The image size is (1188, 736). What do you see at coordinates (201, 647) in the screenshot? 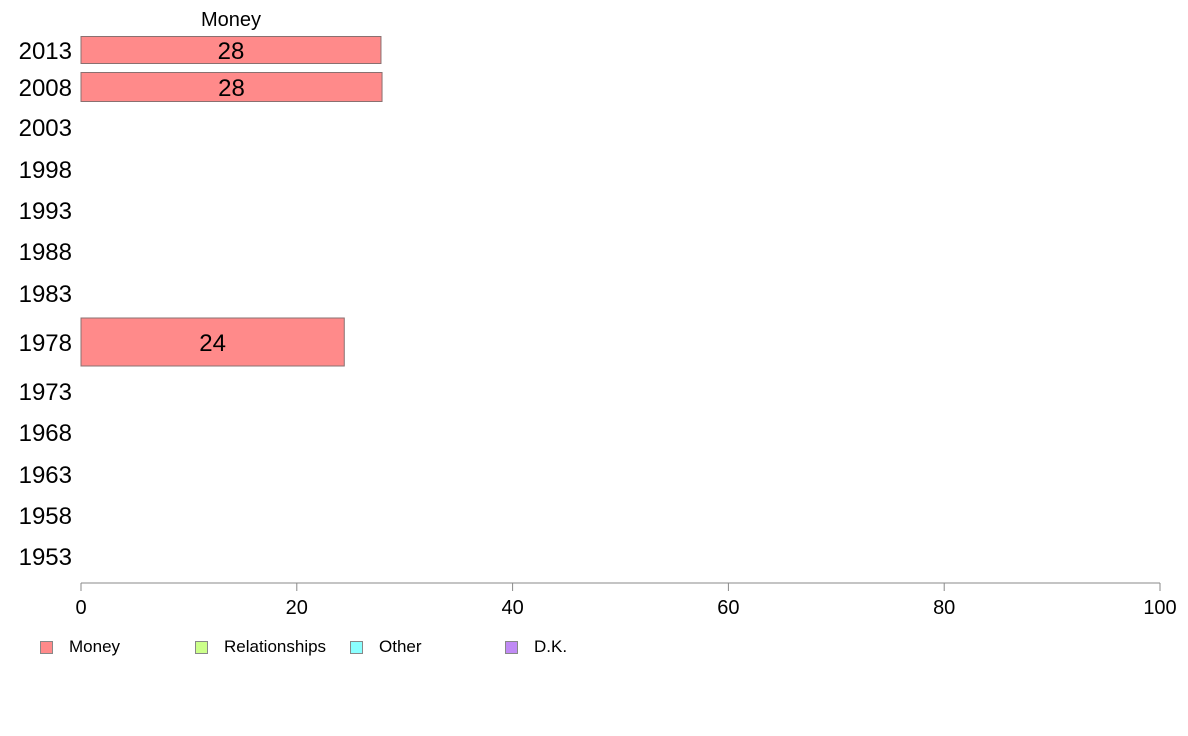
I see `legend-swatch-relationships` at bounding box center [201, 647].